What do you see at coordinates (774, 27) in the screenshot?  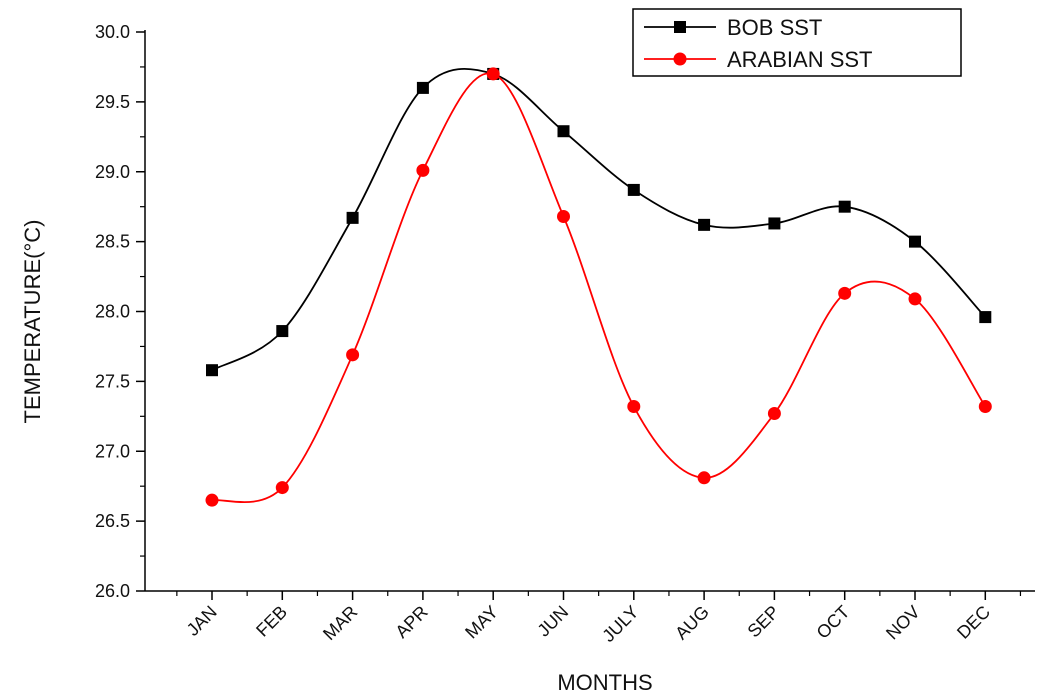 I see `legend-label-bob-sst: BOB SST` at bounding box center [774, 27].